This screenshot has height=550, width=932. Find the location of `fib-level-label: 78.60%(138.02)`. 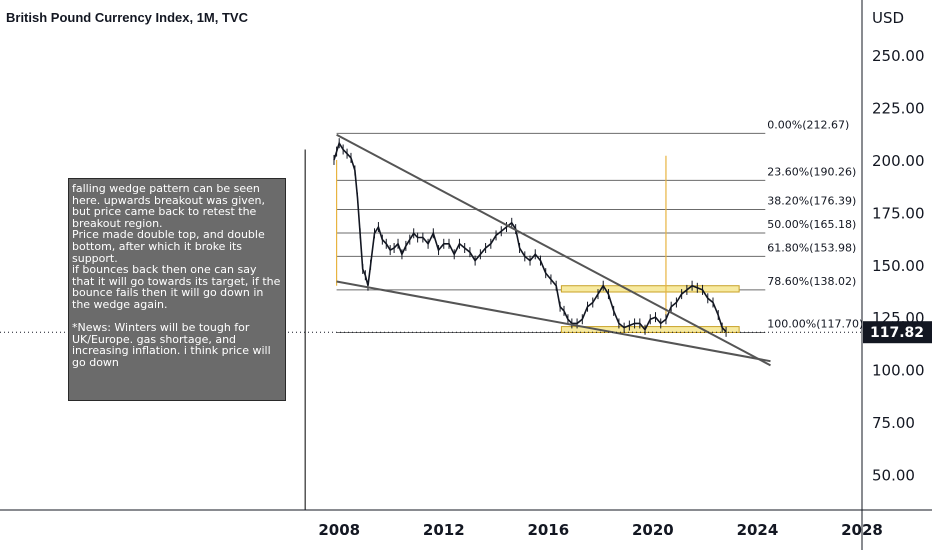

fib-level-label: 78.60%(138.02) is located at coordinates (811, 281).